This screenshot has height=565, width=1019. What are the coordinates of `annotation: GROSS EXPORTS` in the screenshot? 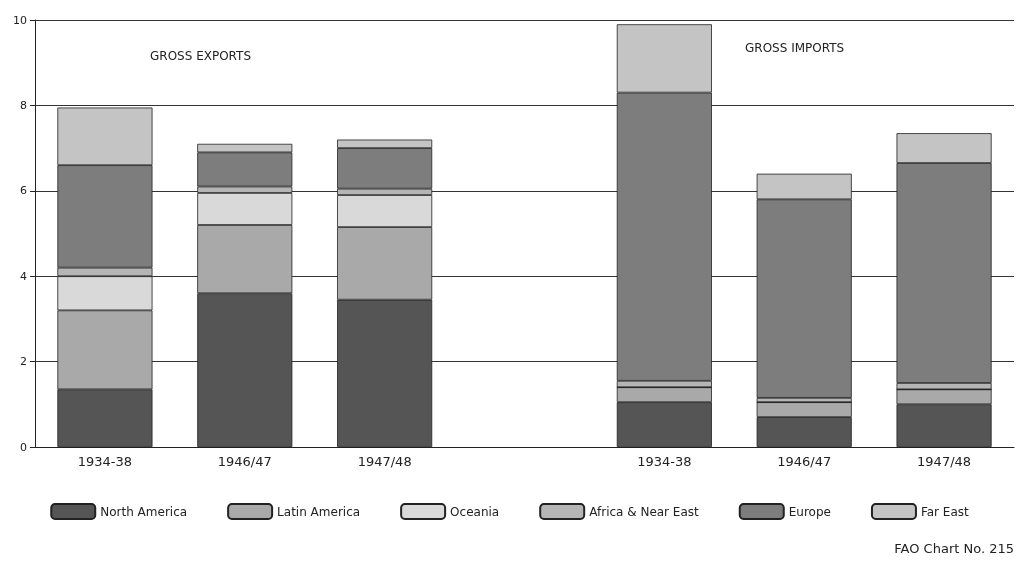 It's located at (201, 56).